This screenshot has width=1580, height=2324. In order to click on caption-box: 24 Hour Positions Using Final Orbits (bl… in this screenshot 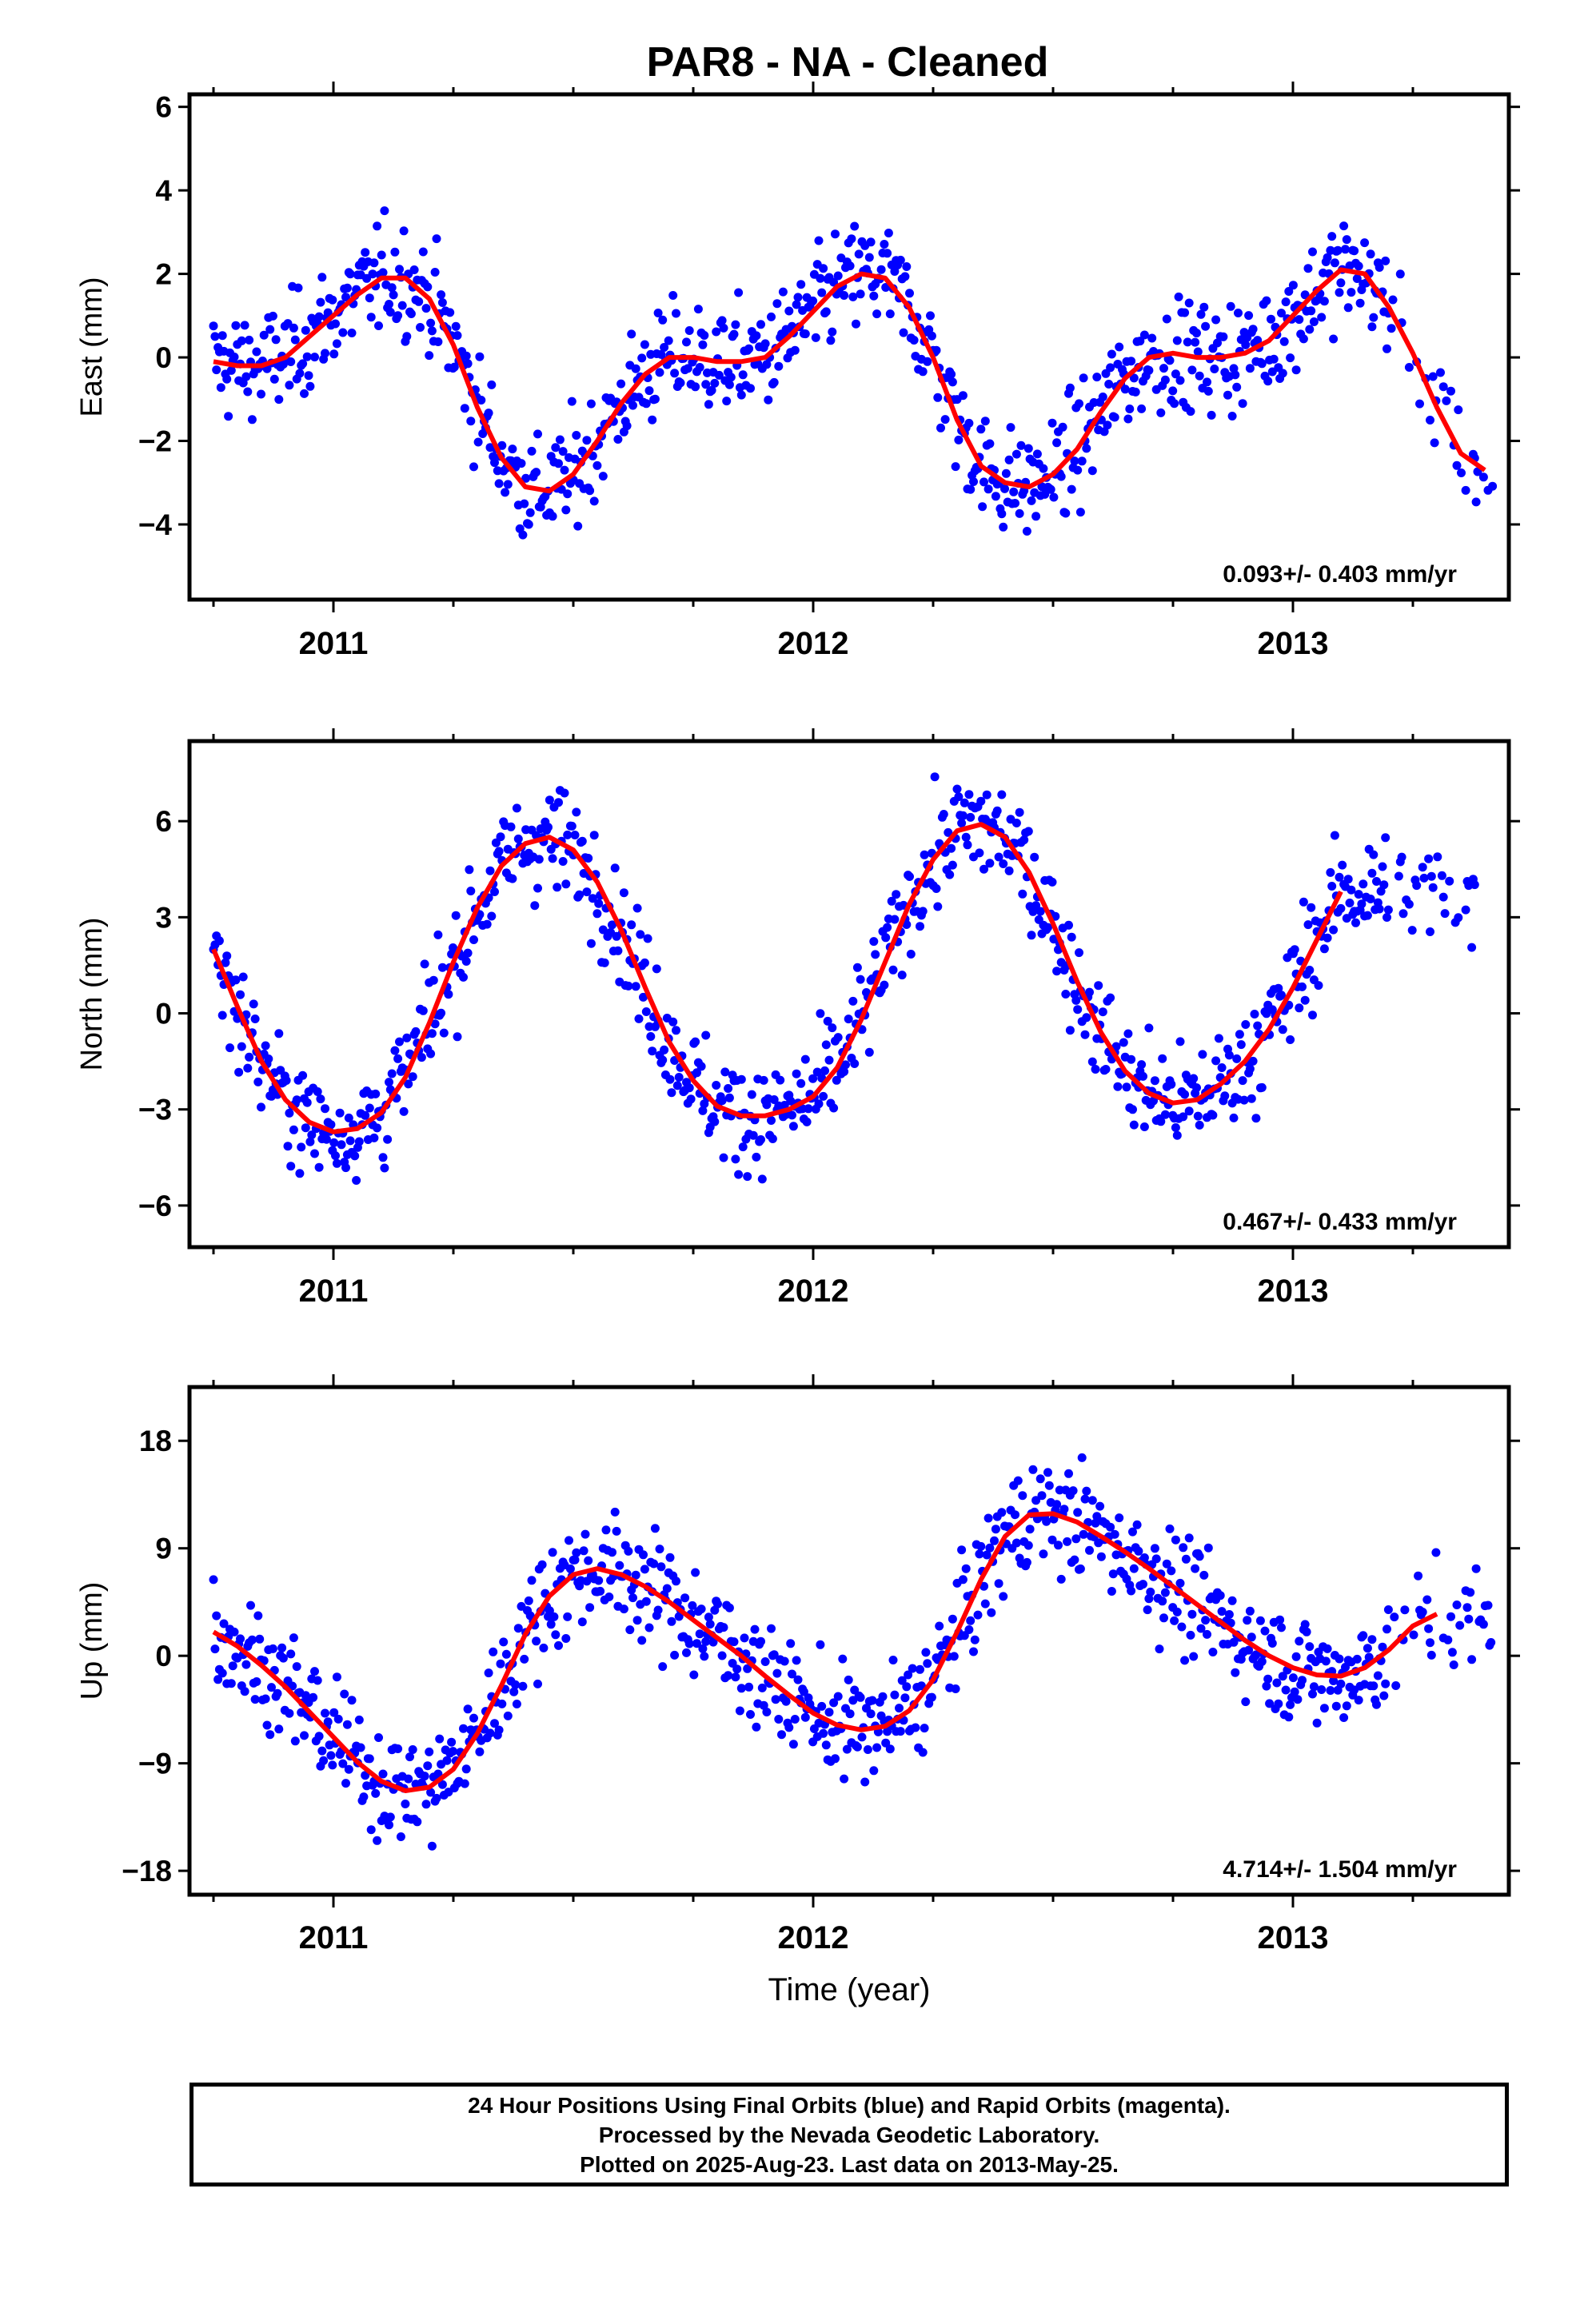, I will do `click(850, 2134)`.